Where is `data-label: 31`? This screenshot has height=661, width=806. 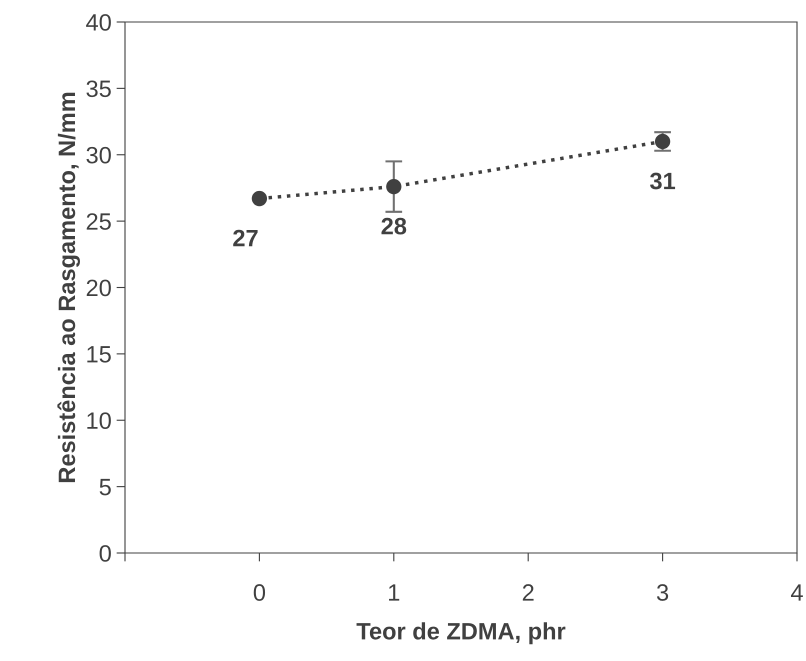 data-label: 31 is located at coordinates (663, 181).